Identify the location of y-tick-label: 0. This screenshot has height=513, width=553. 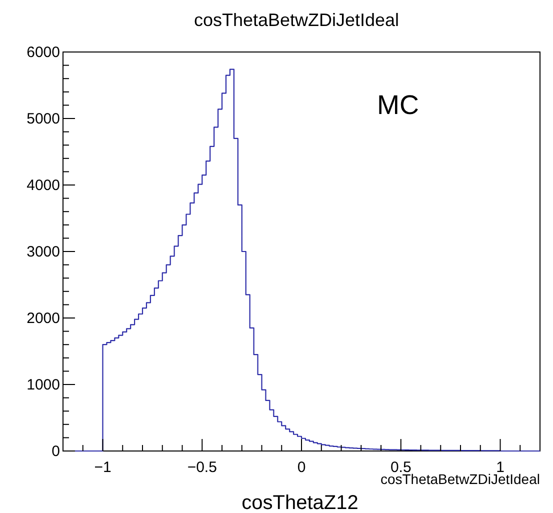
(56, 451).